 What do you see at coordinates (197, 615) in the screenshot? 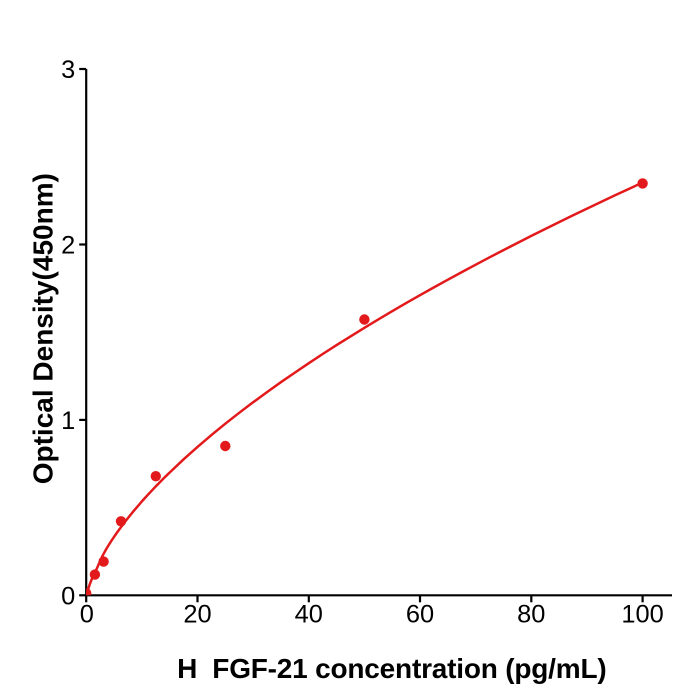
I see `svg-text: 20` at bounding box center [197, 615].